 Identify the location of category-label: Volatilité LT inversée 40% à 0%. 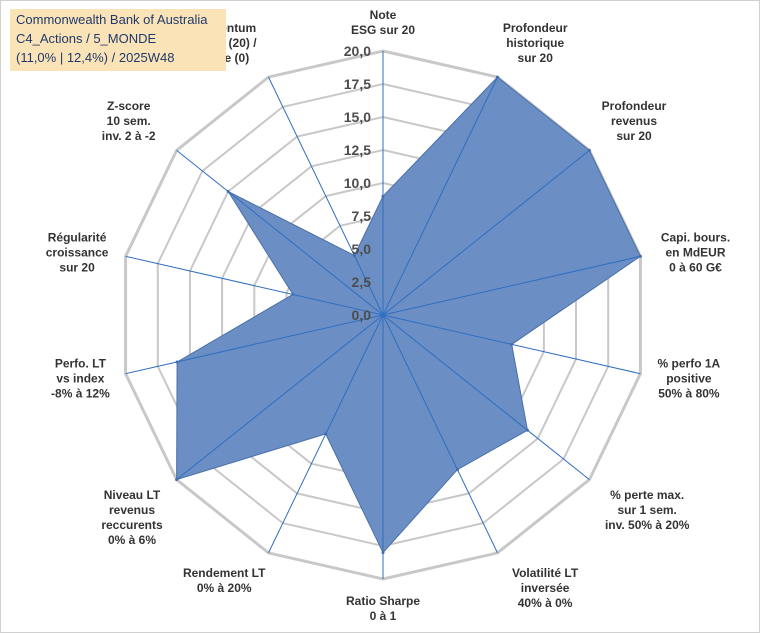
(545, 588).